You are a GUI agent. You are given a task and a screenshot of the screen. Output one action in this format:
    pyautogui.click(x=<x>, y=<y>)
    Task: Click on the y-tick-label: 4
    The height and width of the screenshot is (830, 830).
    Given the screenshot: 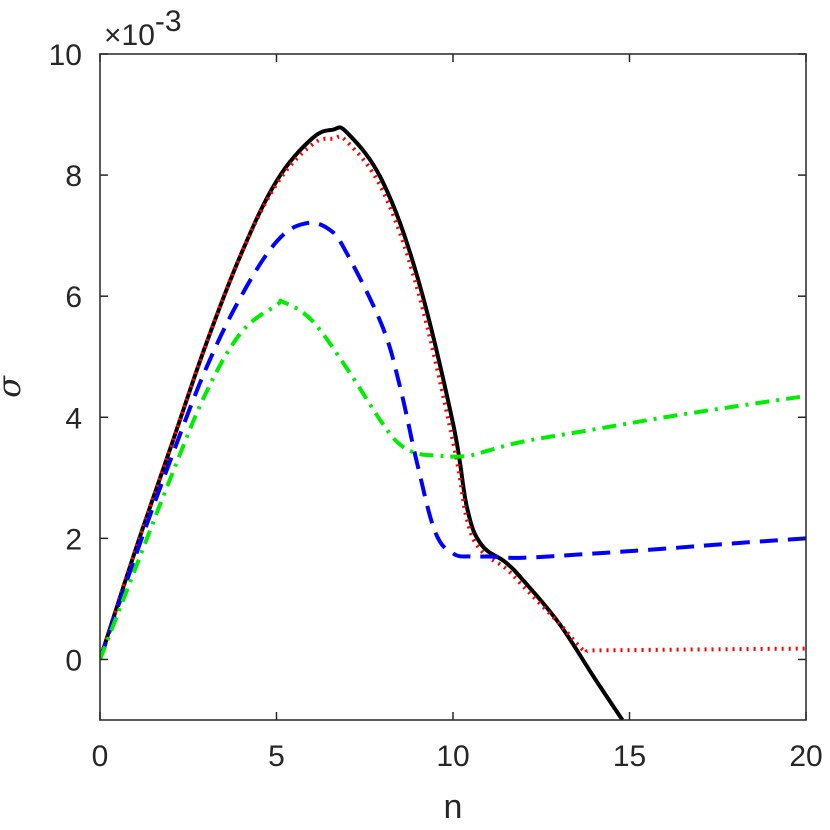 What is the action you would take?
    pyautogui.click(x=73, y=418)
    